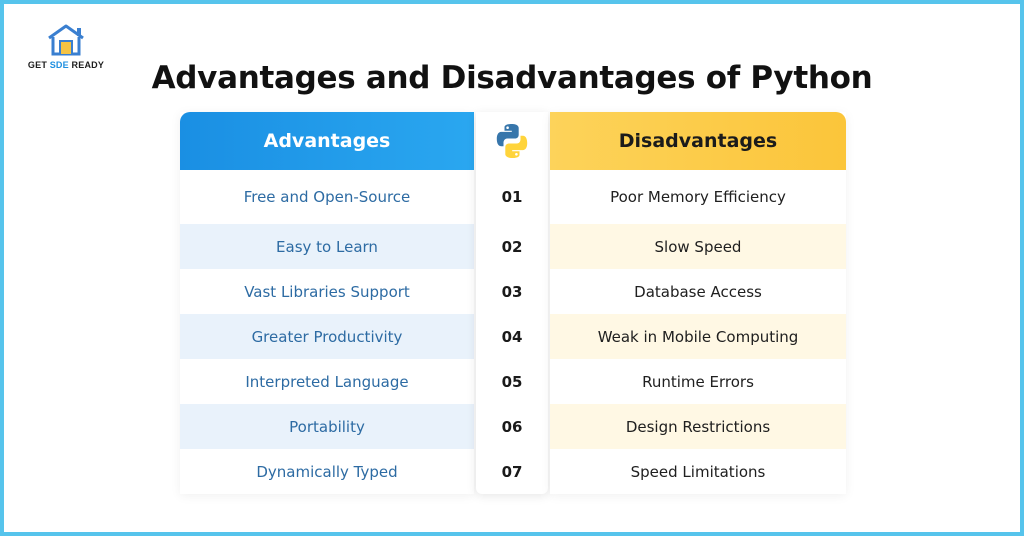 Image resolution: width=1024 pixels, height=536 pixels. Describe the element at coordinates (512, 246) in the screenshot. I see `row-number: 02` at that location.